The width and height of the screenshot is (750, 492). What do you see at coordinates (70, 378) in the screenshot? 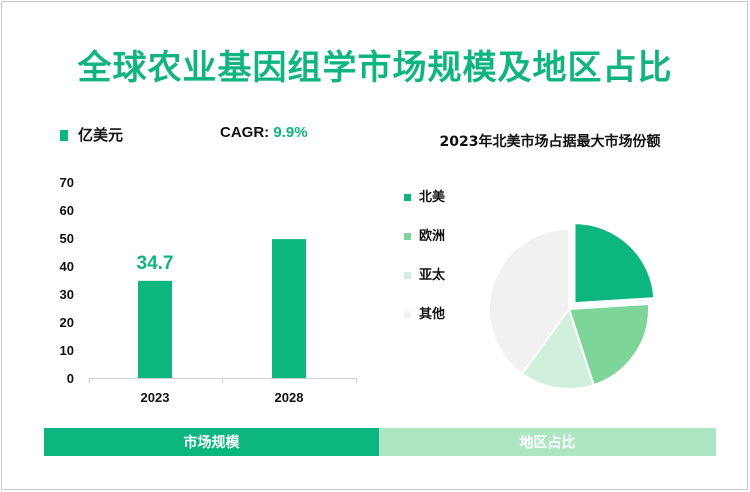
I see `y-tick-label: 0` at bounding box center [70, 378].